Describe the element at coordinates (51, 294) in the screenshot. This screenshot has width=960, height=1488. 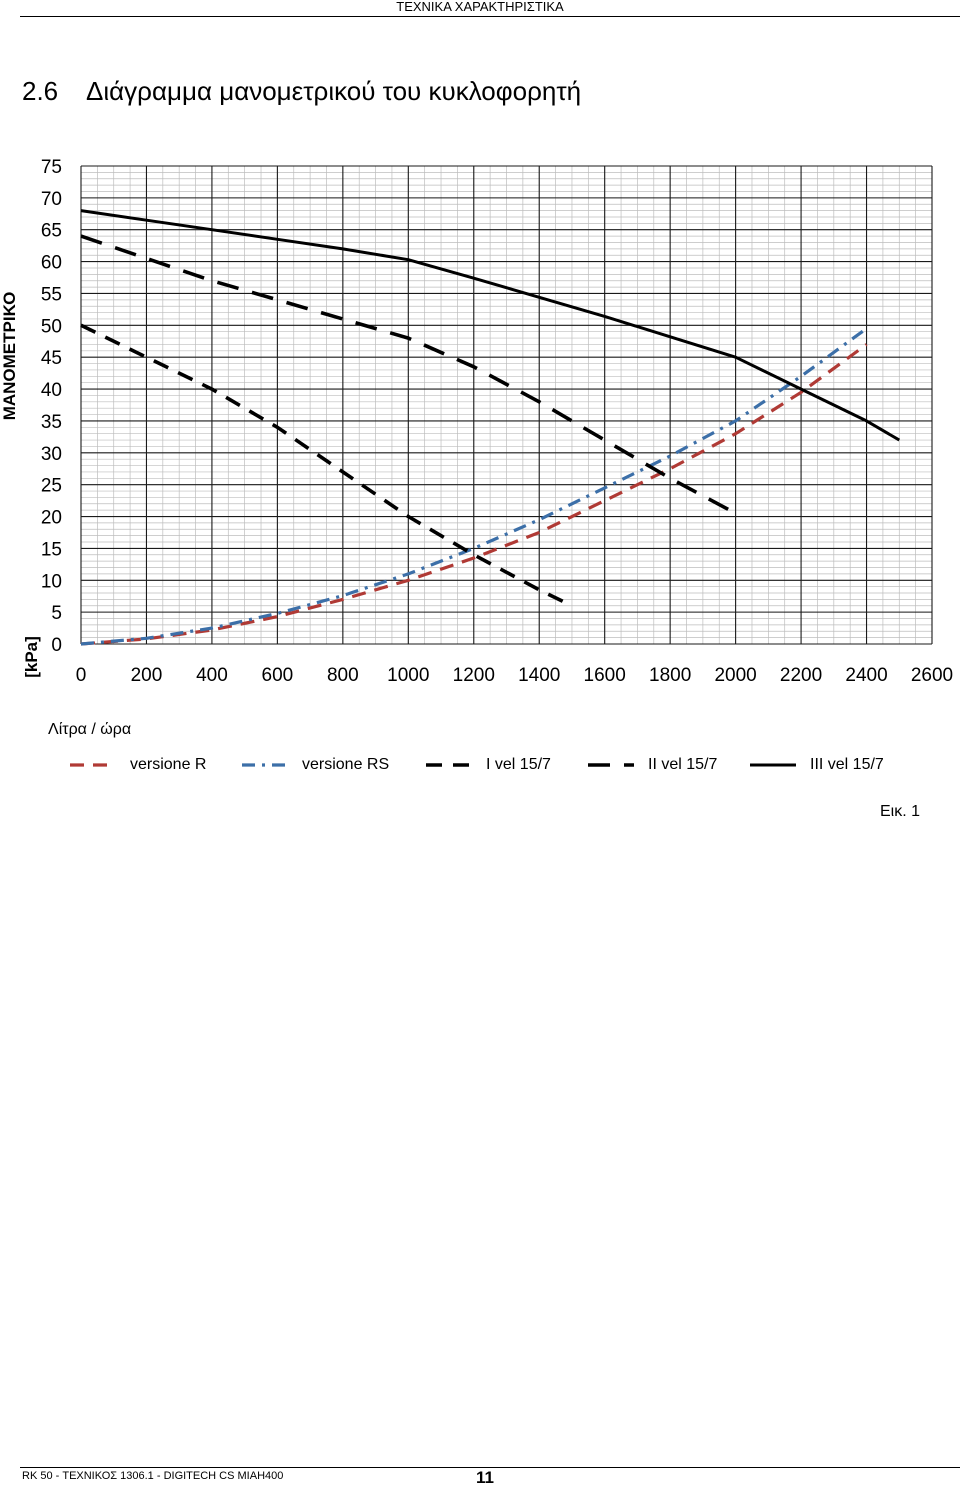
I see `y-tick-label: 55` at that location.